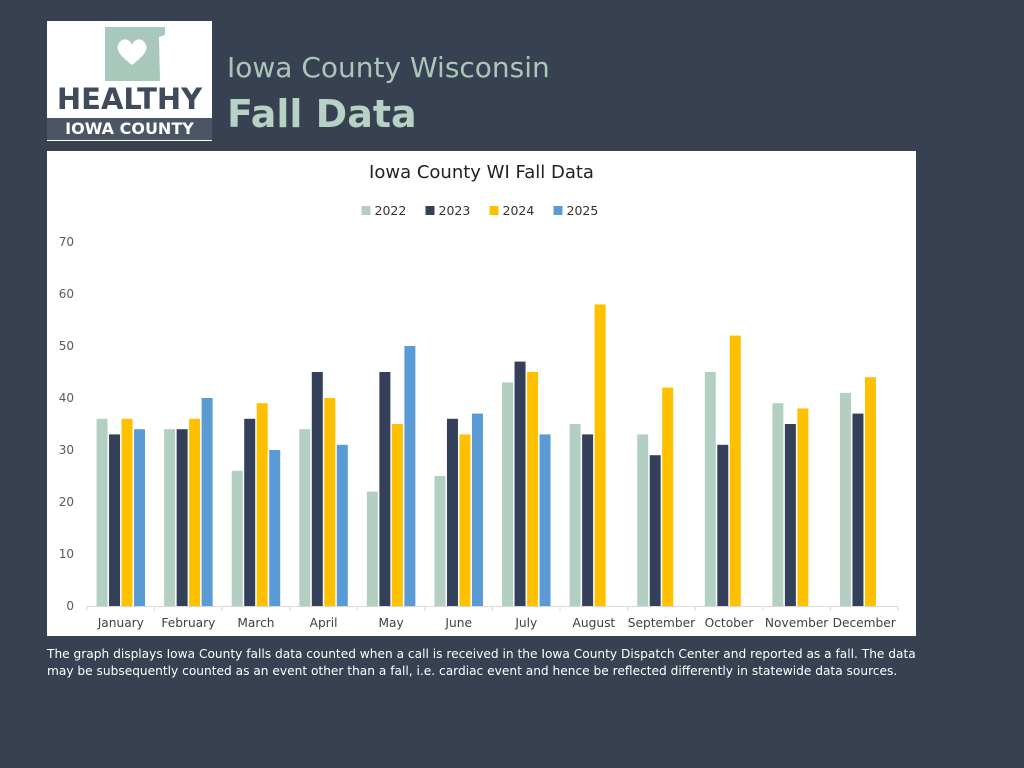 The image size is (1024, 768). I want to click on bar-2023-april, so click(317, 489).